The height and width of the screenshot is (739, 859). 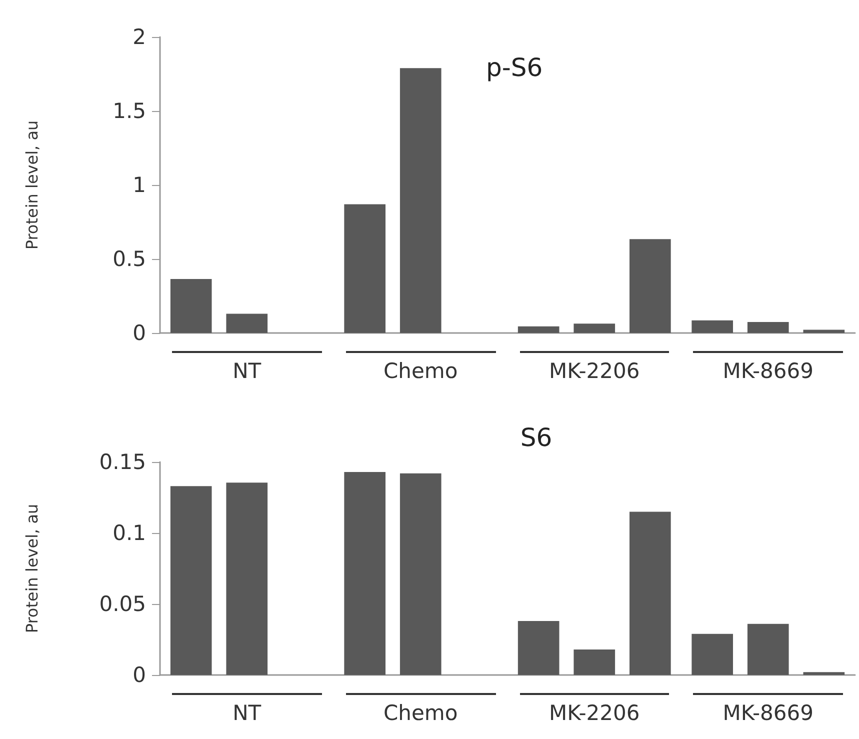 What do you see at coordinates (129, 111) in the screenshot?
I see `y-tick-label: 1.5` at bounding box center [129, 111].